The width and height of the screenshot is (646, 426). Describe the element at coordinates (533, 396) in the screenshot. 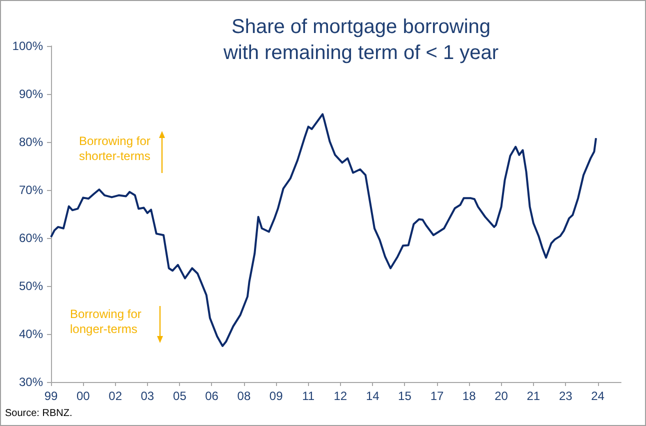

I see `x-tick-label: 21` at that location.